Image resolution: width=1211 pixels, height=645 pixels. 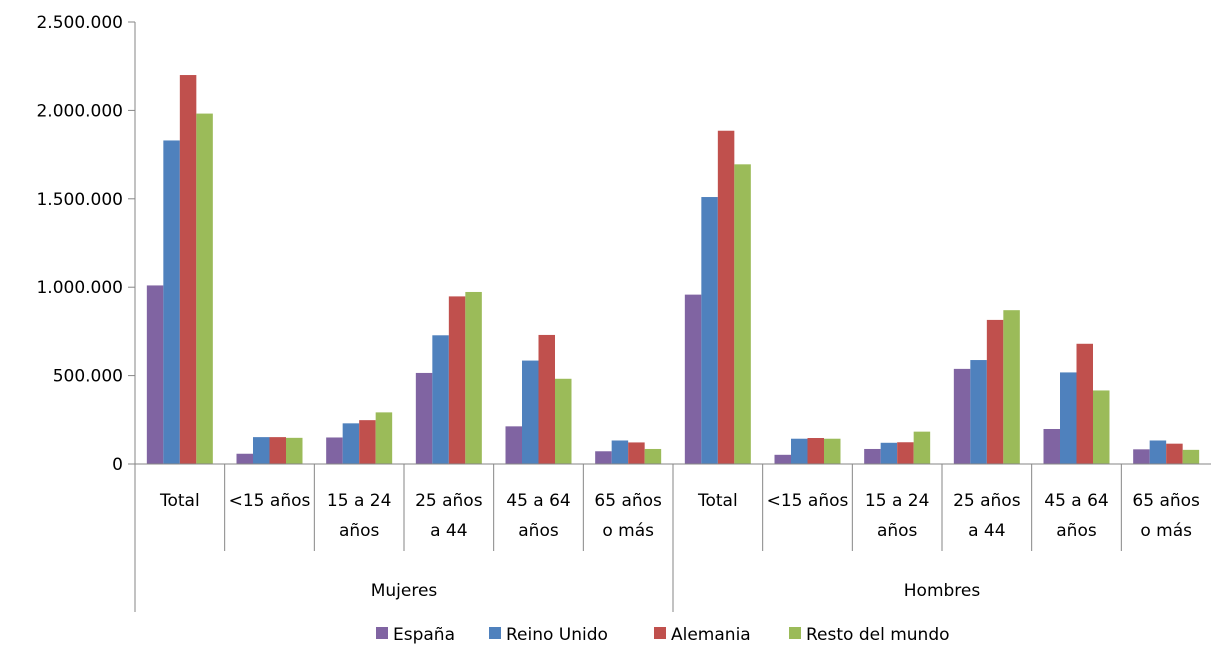 I want to click on legend-label: España, so click(x=424, y=635).